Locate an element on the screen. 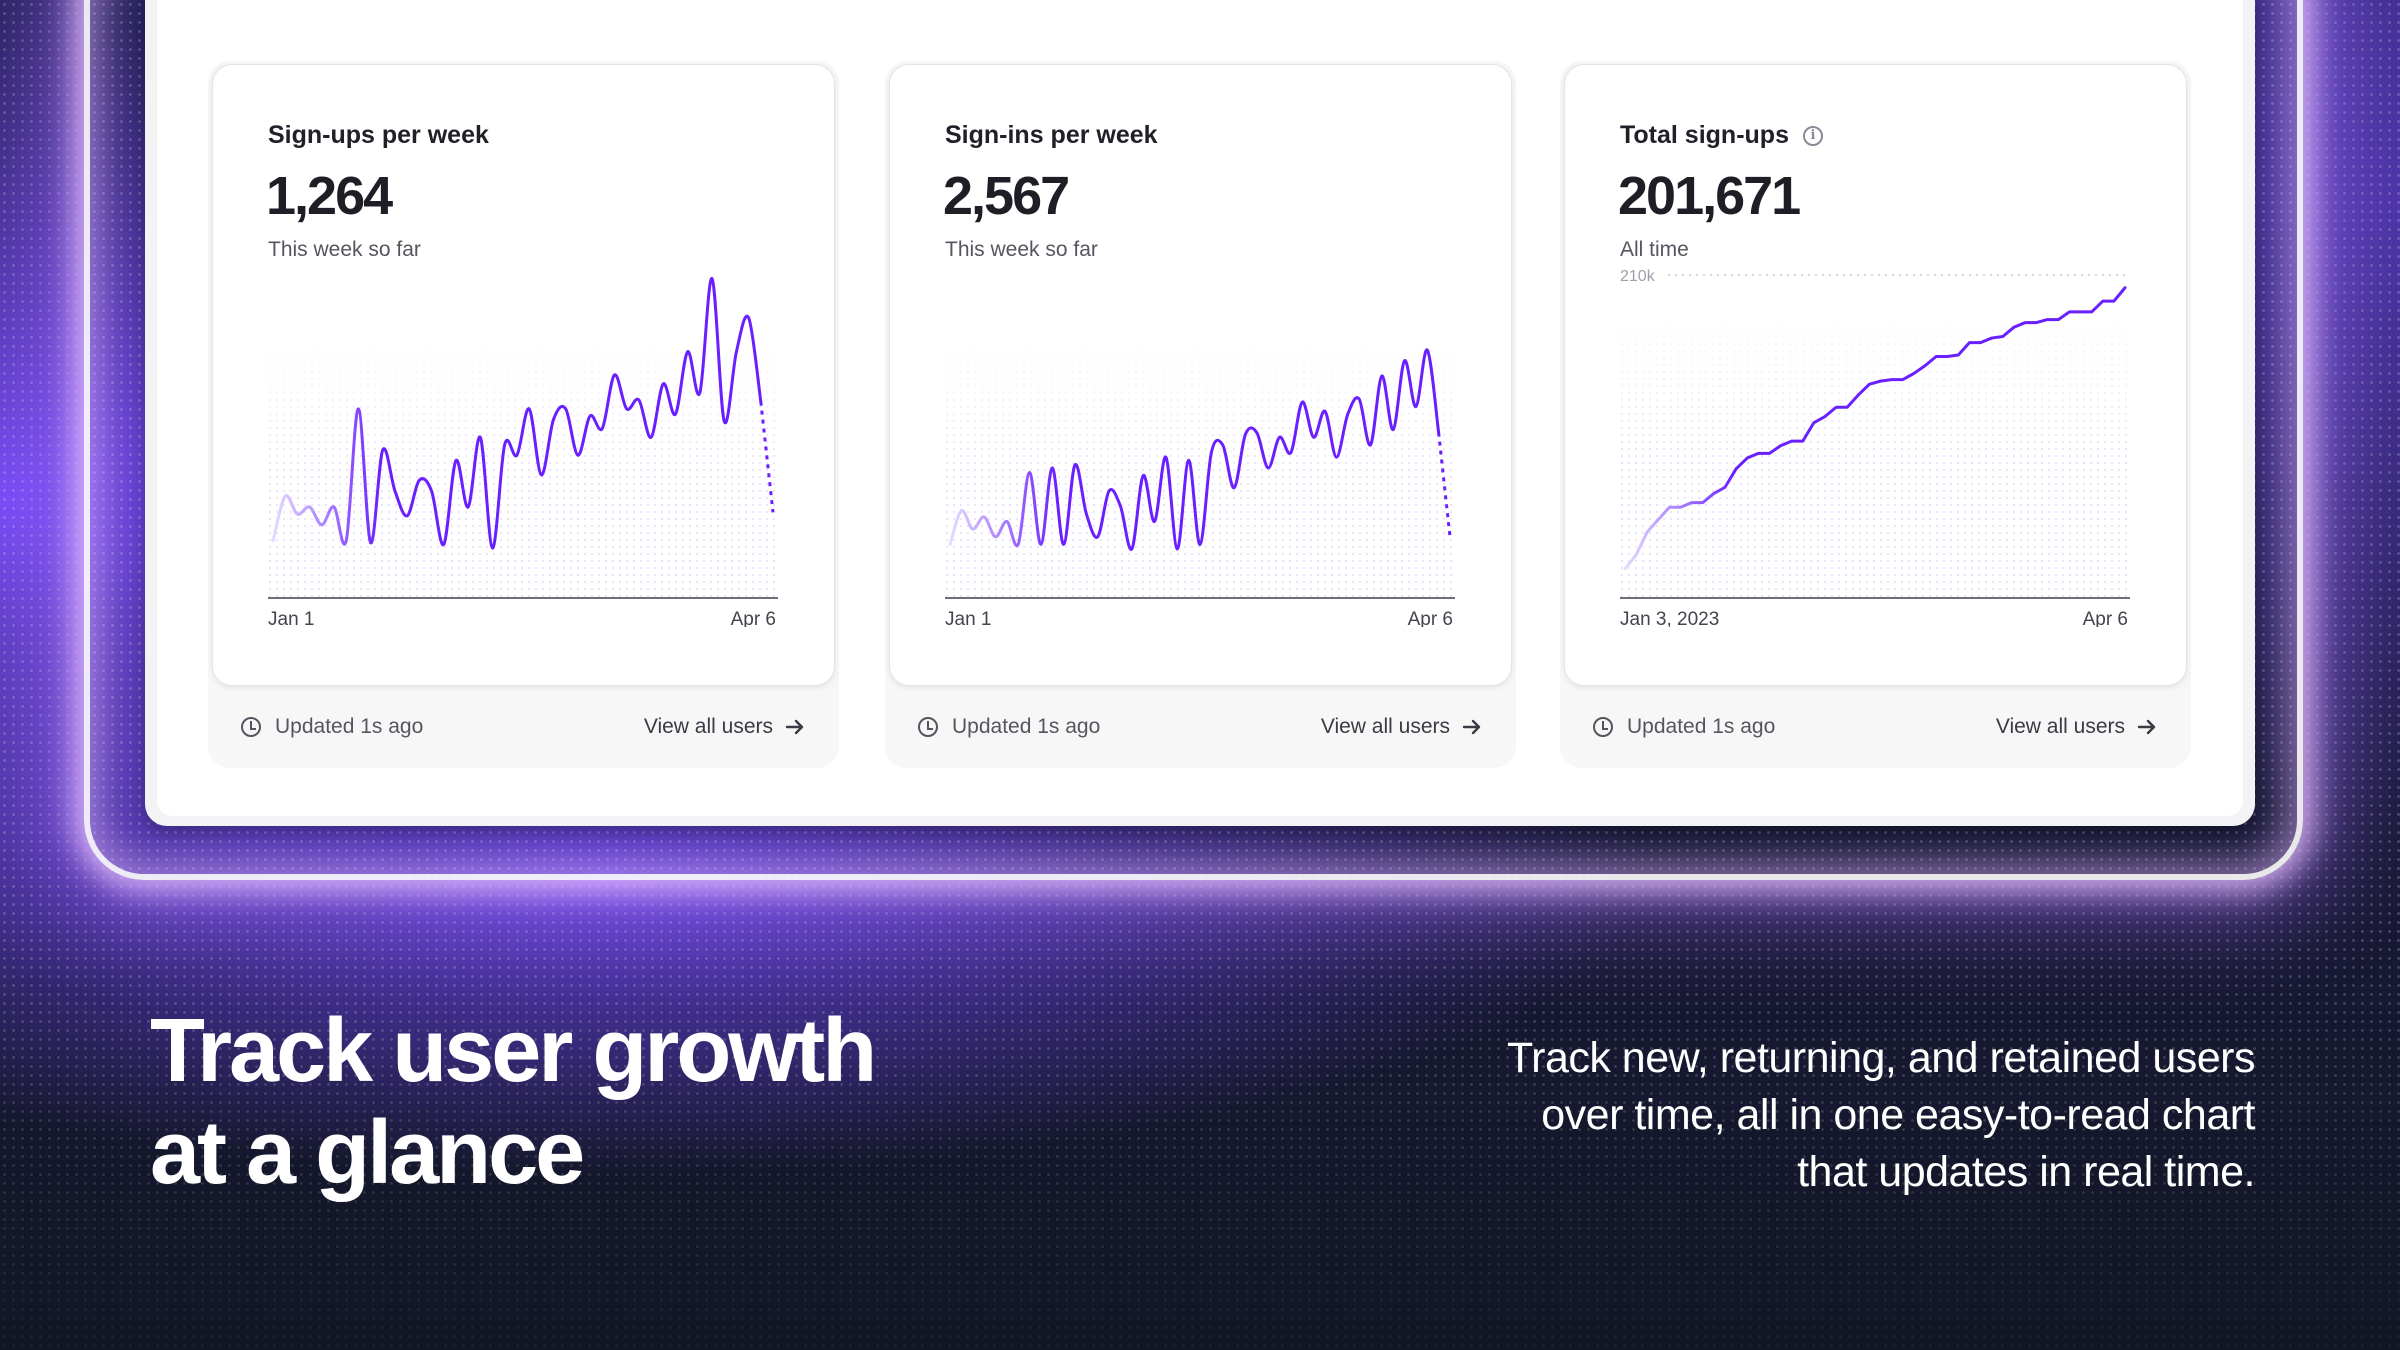 This screenshot has height=1350, width=2400. card-value: 1,264 is located at coordinates (329, 196).